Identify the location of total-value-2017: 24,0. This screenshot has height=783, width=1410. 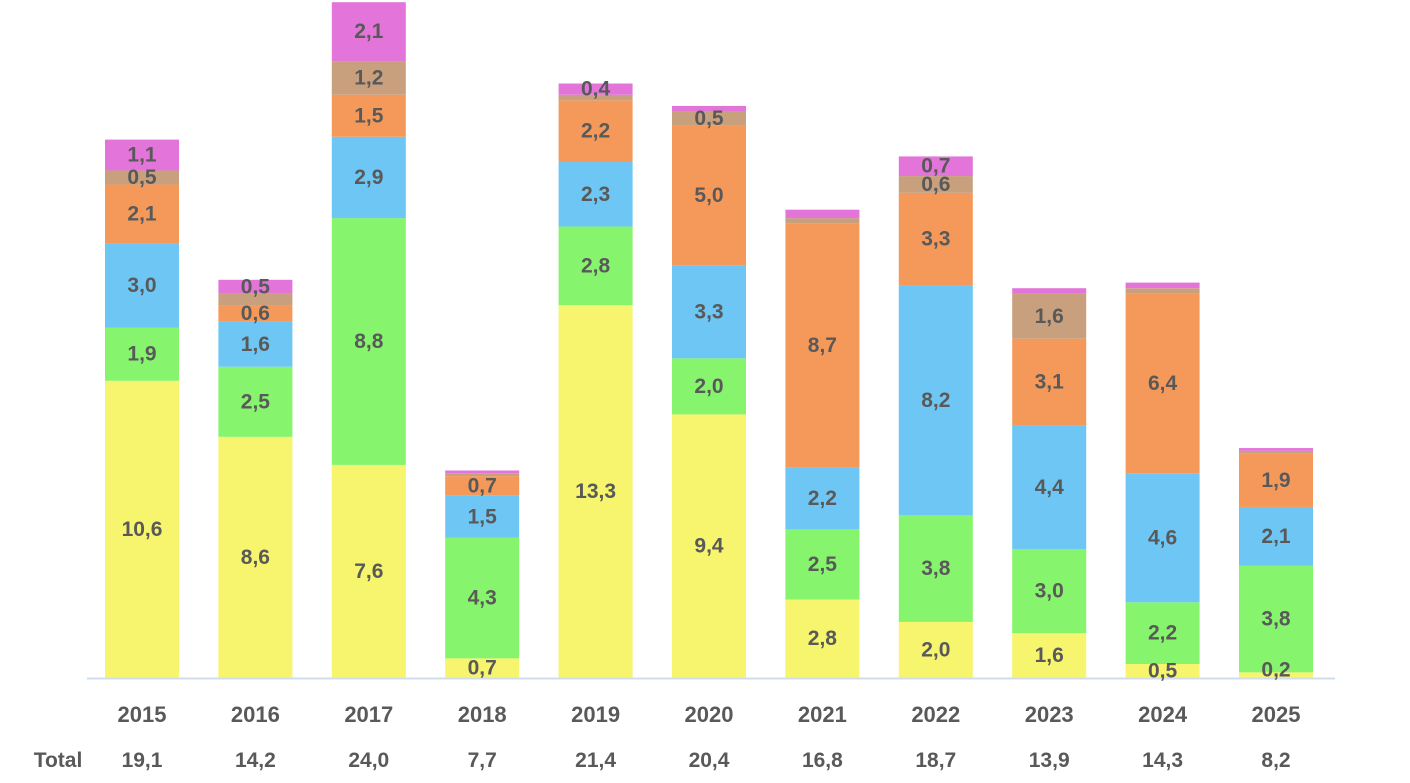
(368, 760).